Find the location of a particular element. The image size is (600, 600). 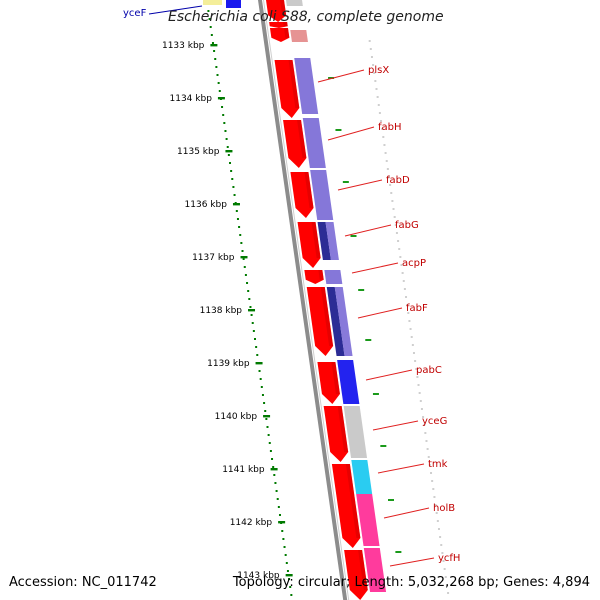

ruler-tick-label: 1138 kbp is located at coordinates (221, 311).